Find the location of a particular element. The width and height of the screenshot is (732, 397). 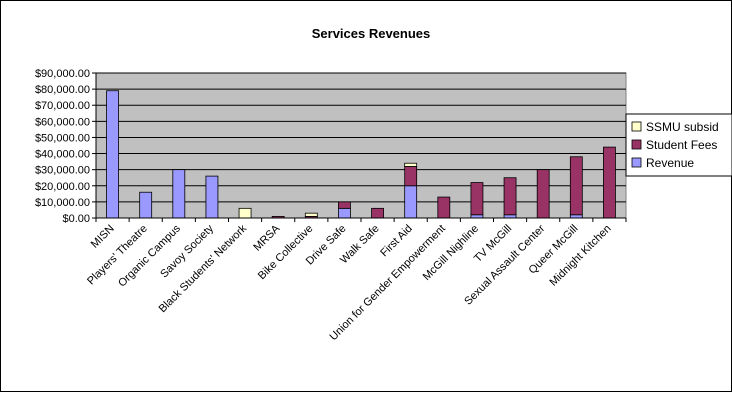

y-tick-label: $40,000.00 is located at coordinates (62, 155).